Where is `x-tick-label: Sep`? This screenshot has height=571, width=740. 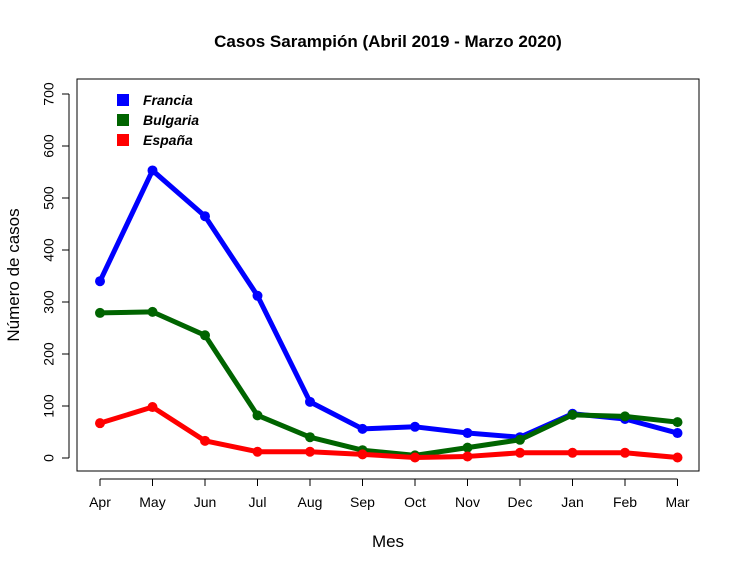
x-tick-label: Sep is located at coordinates (362, 502).